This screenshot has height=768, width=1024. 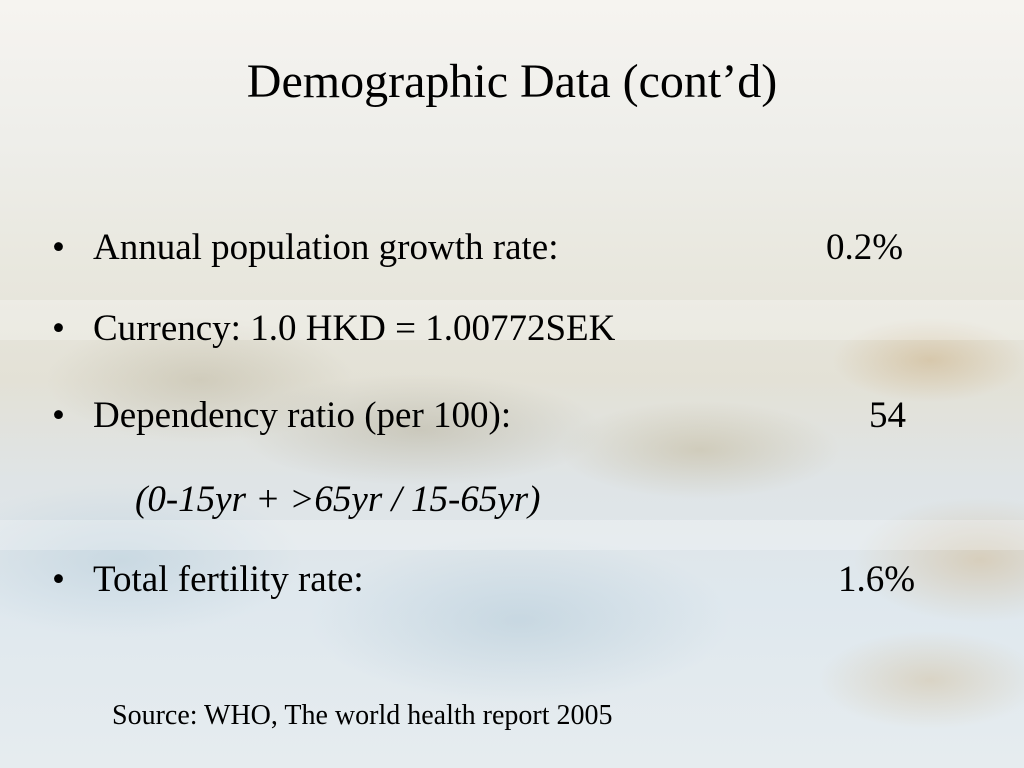 What do you see at coordinates (512, 81) in the screenshot?
I see `slide-title: Demographic Data (cont’d)` at bounding box center [512, 81].